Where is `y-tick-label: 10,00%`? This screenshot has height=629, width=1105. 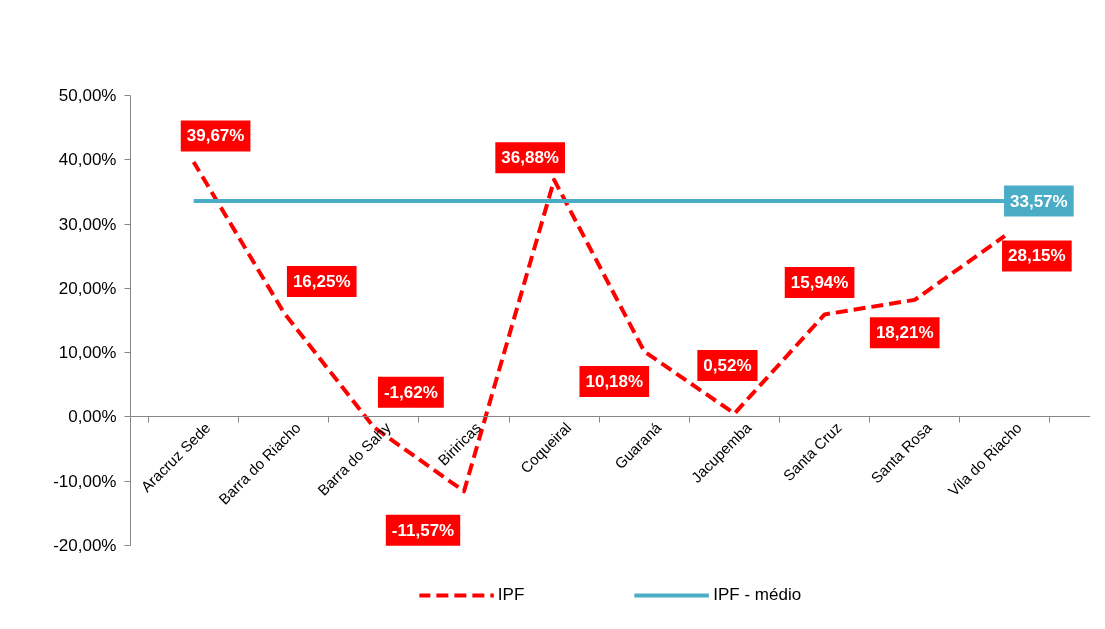 y-tick-label: 10,00% is located at coordinates (87, 353).